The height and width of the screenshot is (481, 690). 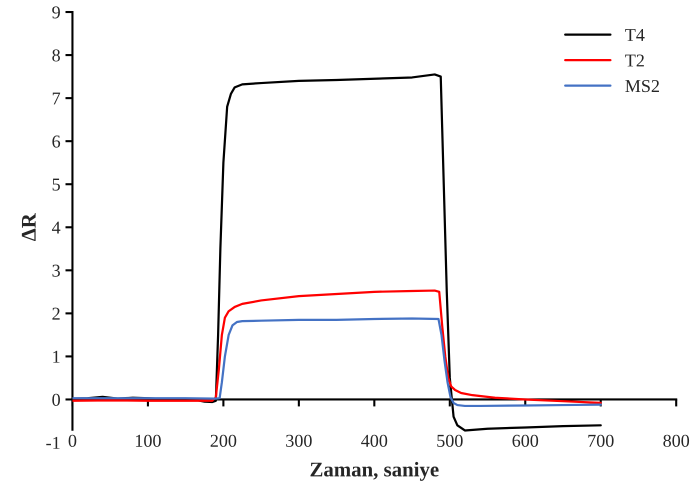 What do you see at coordinates (374, 471) in the screenshot?
I see `x-axis-title: Zaman, saniye` at bounding box center [374, 471].